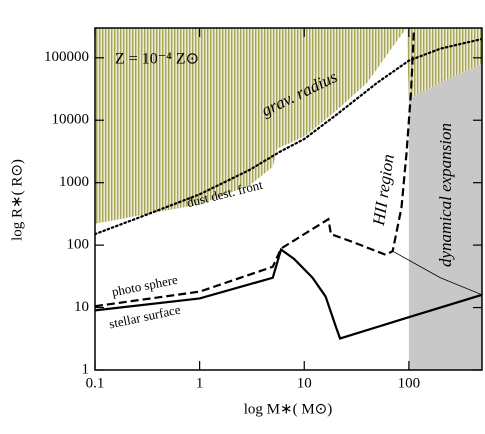 This screenshot has width=485, height=434. What do you see at coordinates (157, 59) in the screenshot?
I see `metallicity: Z = 10⁻⁴ Z⊙` at bounding box center [157, 59].